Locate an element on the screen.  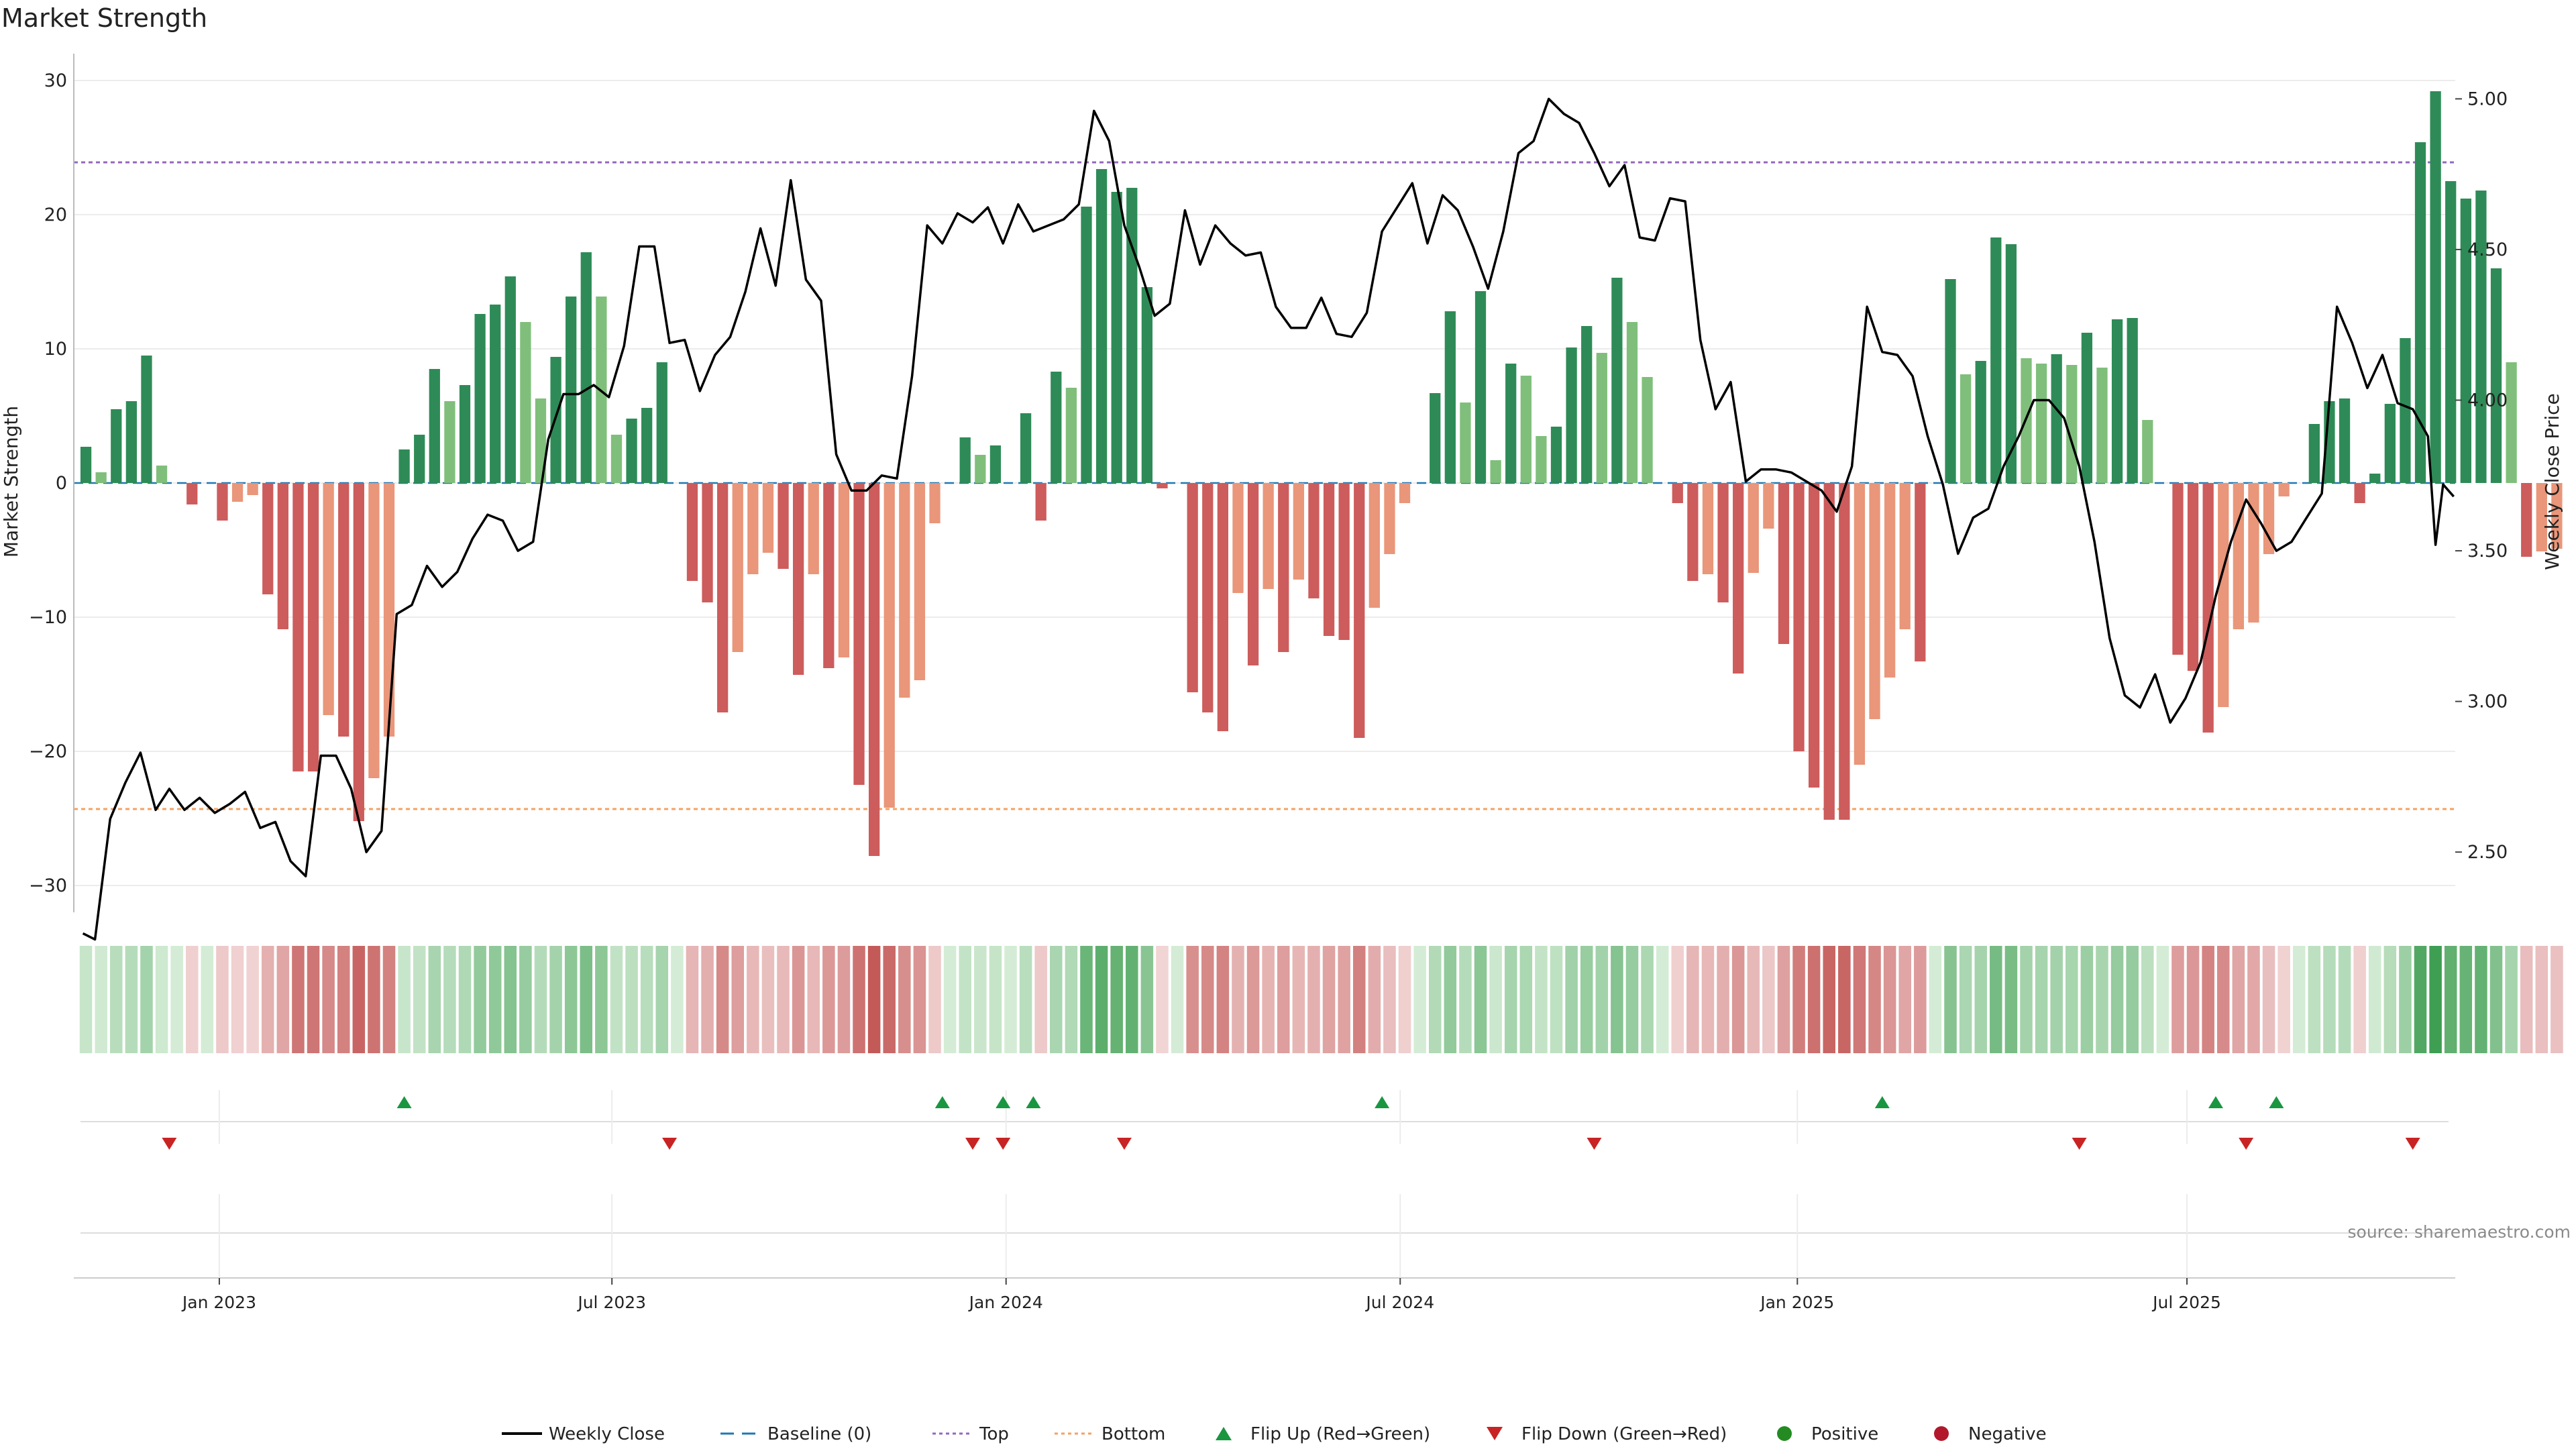
circle-green-icon is located at coordinates (1784, 1433).